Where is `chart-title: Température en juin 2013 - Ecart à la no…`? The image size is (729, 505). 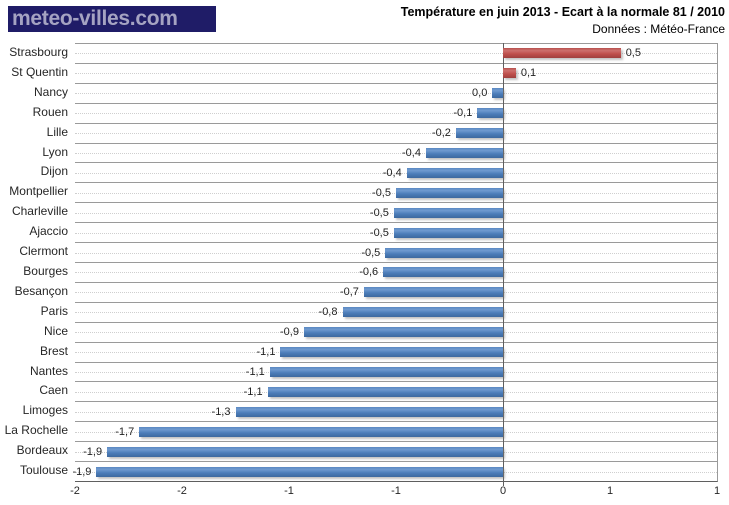 chart-title: Température en juin 2013 - Ecart à la no… is located at coordinates (562, 12).